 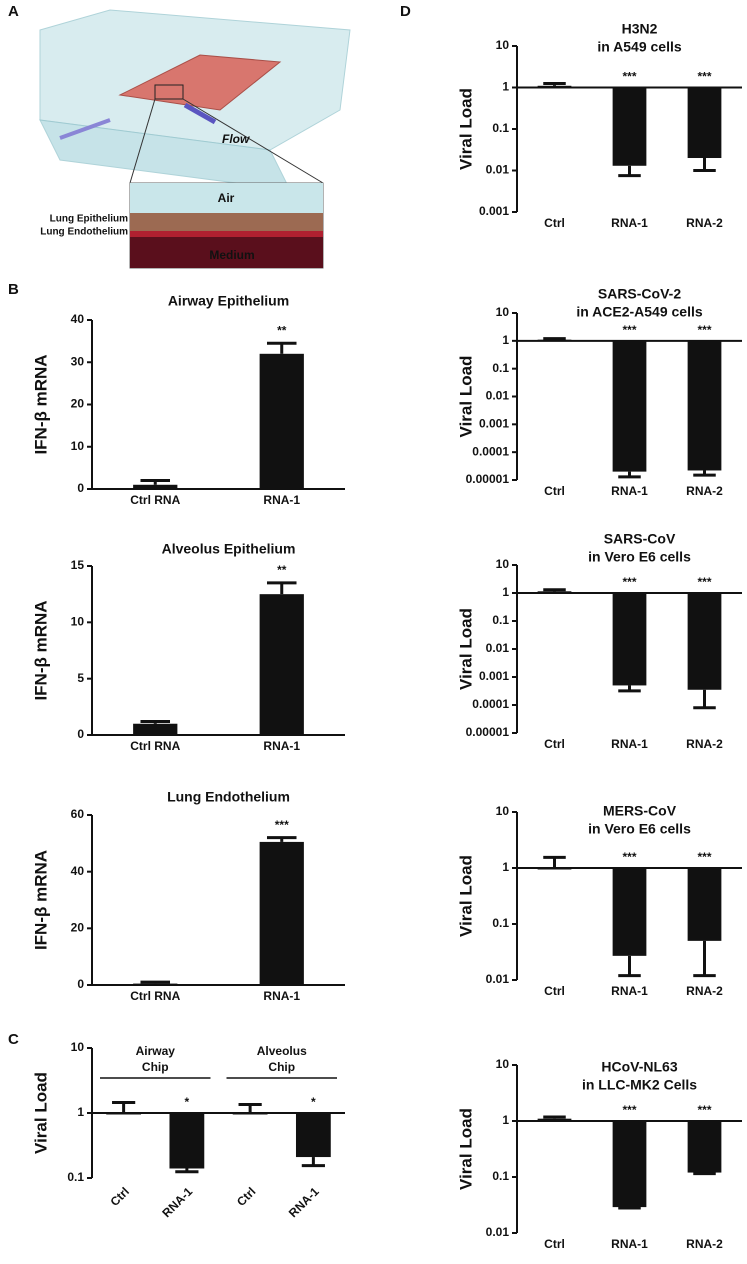 I want to click on y-tick-label: 20, so click(x=78, y=404).